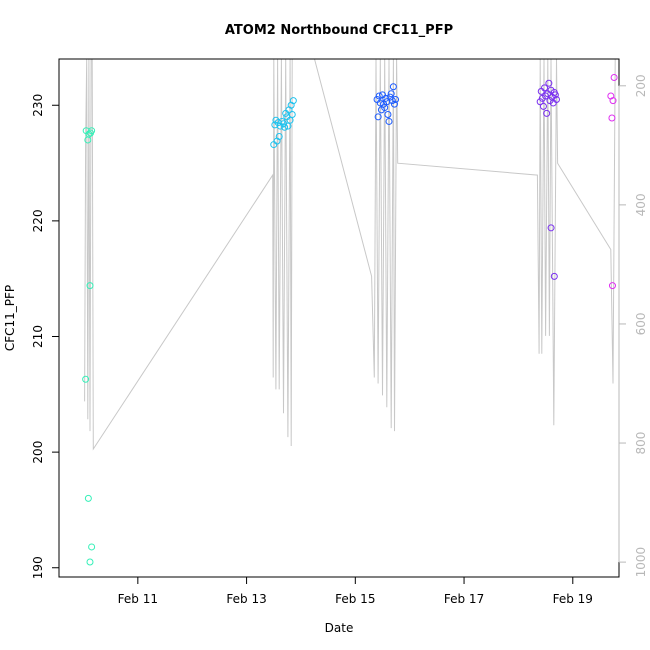 This screenshot has height=650, width=650. What do you see at coordinates (641, 204) in the screenshot?
I see `y2-tick-label: 400` at bounding box center [641, 204].